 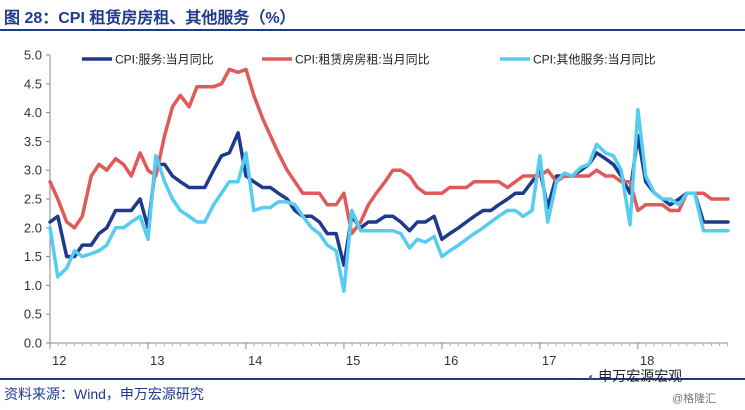 I want to click on legend-label-2: CPI:租赁房房租:当月同比, so click(x=362, y=59).